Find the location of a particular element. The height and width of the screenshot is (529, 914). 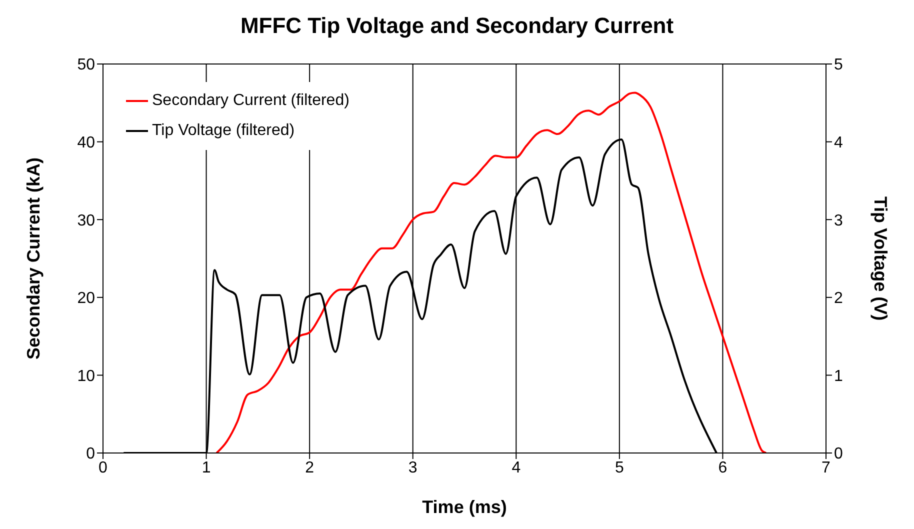

x-tick-label: 6 is located at coordinates (723, 467).